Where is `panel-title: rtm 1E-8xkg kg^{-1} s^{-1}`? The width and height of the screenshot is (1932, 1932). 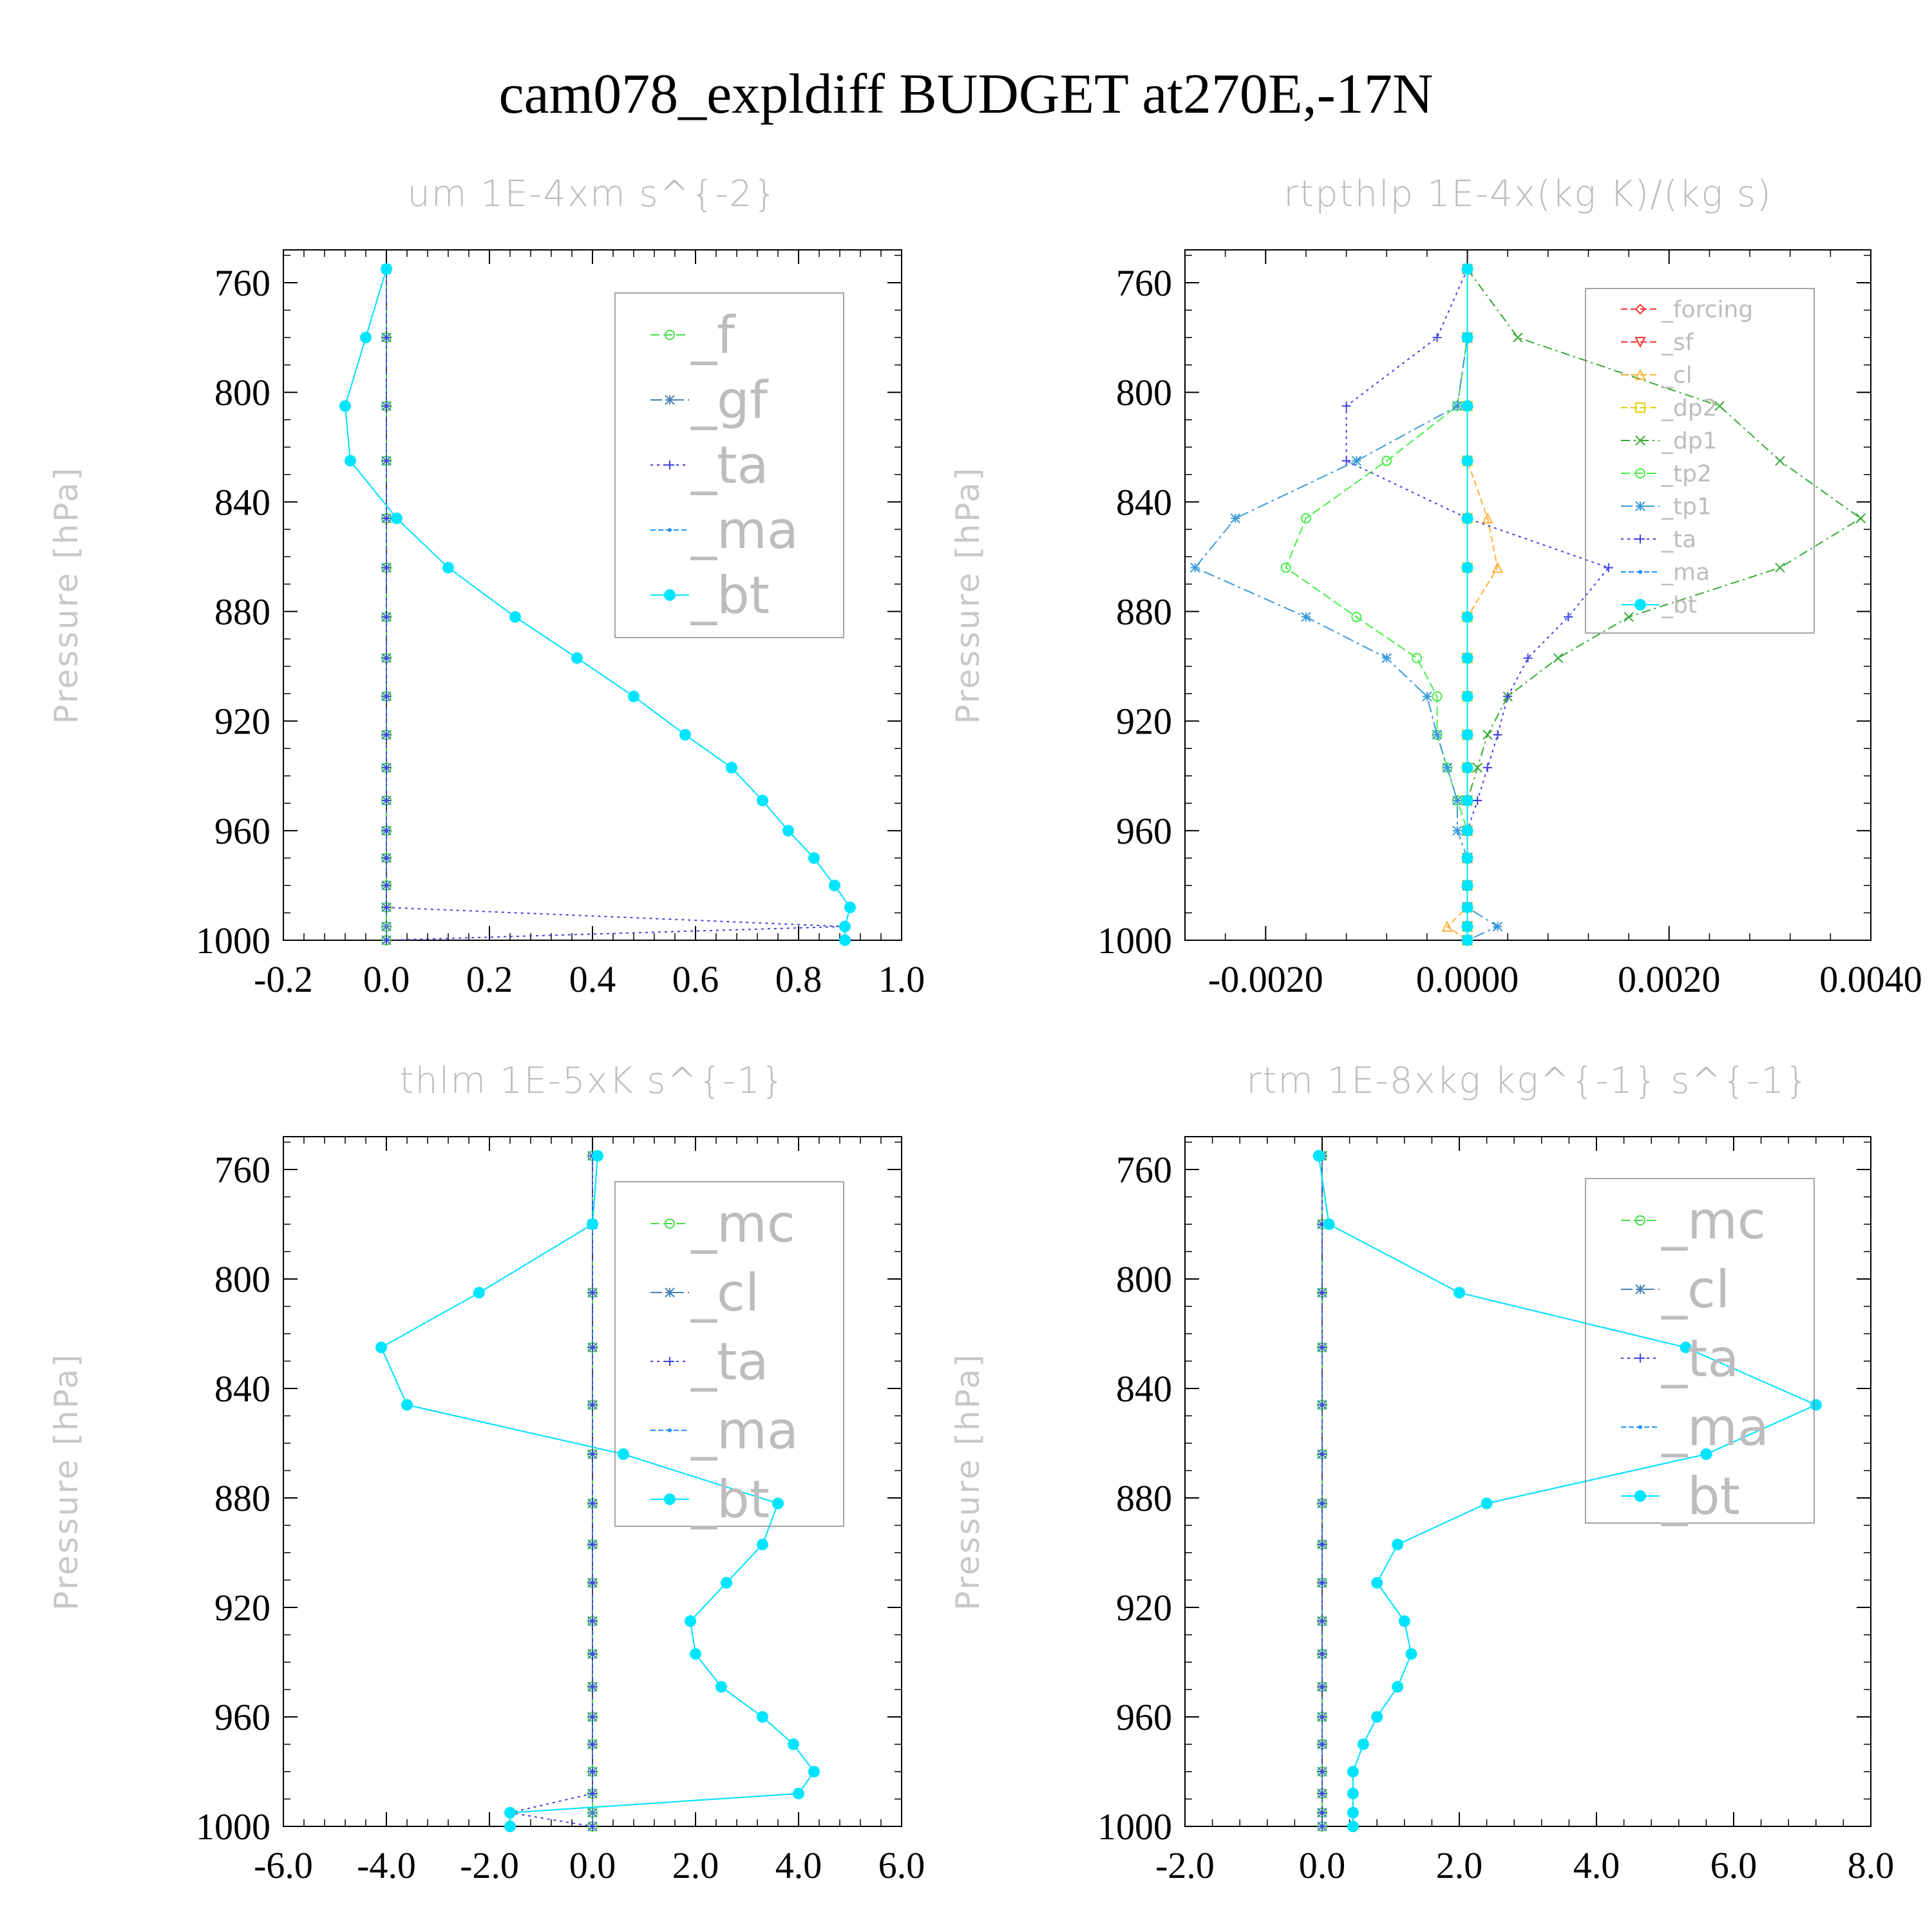 panel-title: rtm 1E-8xkg kg^{-1} s^{-1} is located at coordinates (1527, 1081).